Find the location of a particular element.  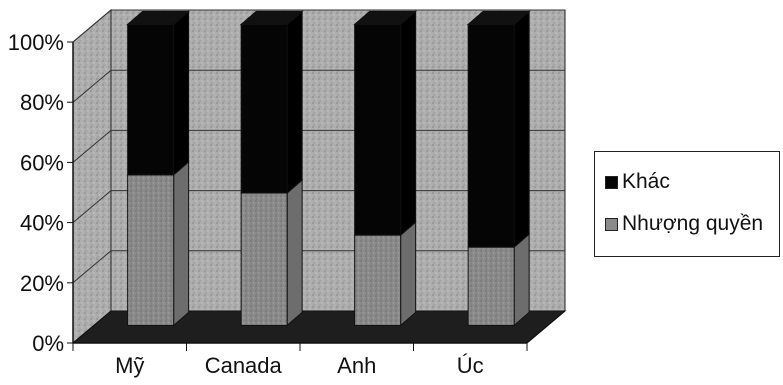

bar-top-Úc is located at coordinates (498, 17).